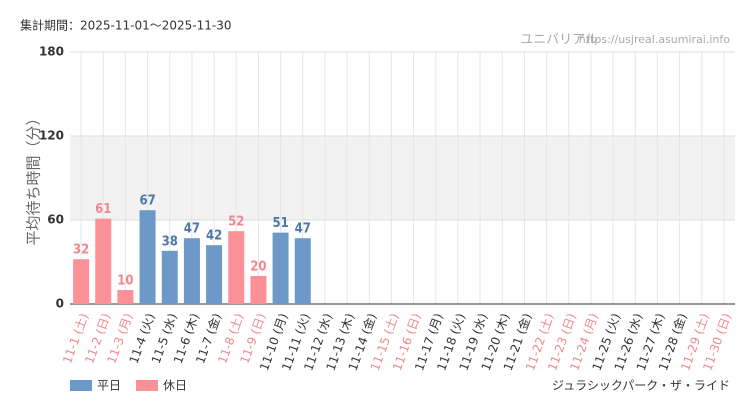 This screenshot has height=410, width=750. Describe the element at coordinates (559, 40) in the screenshot. I see `source: ユニバリアル` at that location.